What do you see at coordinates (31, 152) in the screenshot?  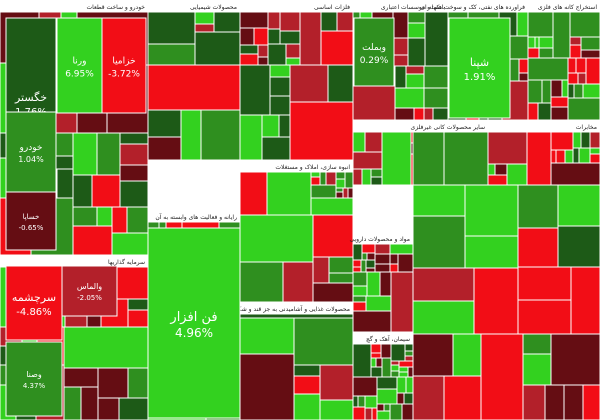 I see `stock-tile` at bounding box center [31, 152].